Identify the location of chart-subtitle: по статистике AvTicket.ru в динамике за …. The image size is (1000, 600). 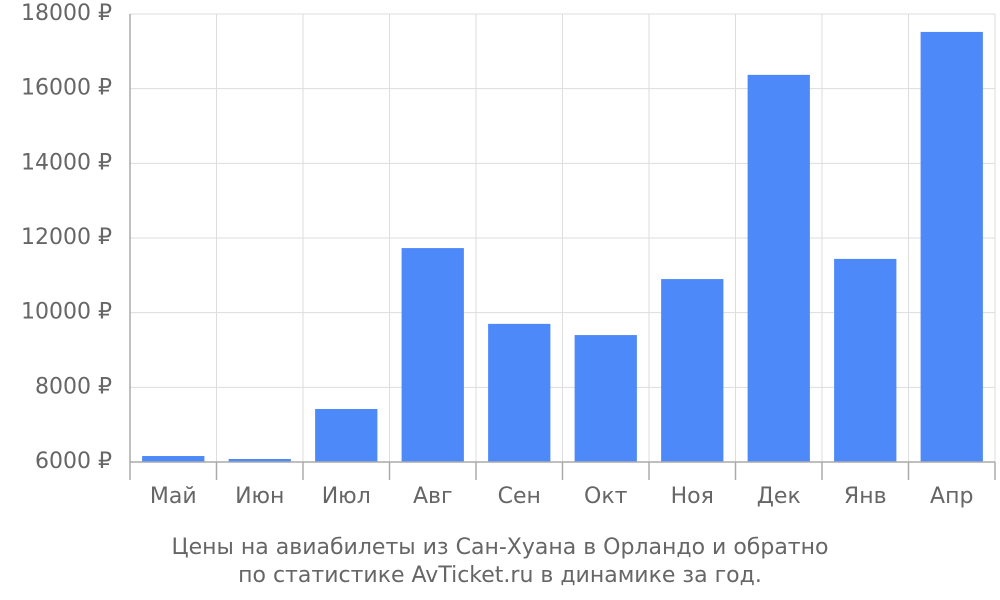
(500, 575).